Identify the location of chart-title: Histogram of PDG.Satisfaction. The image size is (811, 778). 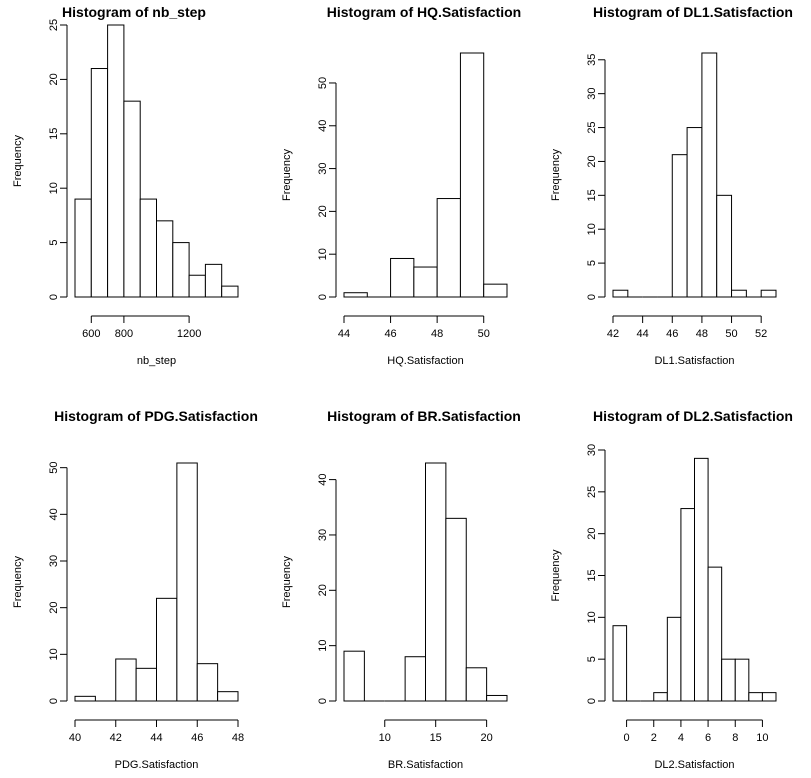
(156, 416).